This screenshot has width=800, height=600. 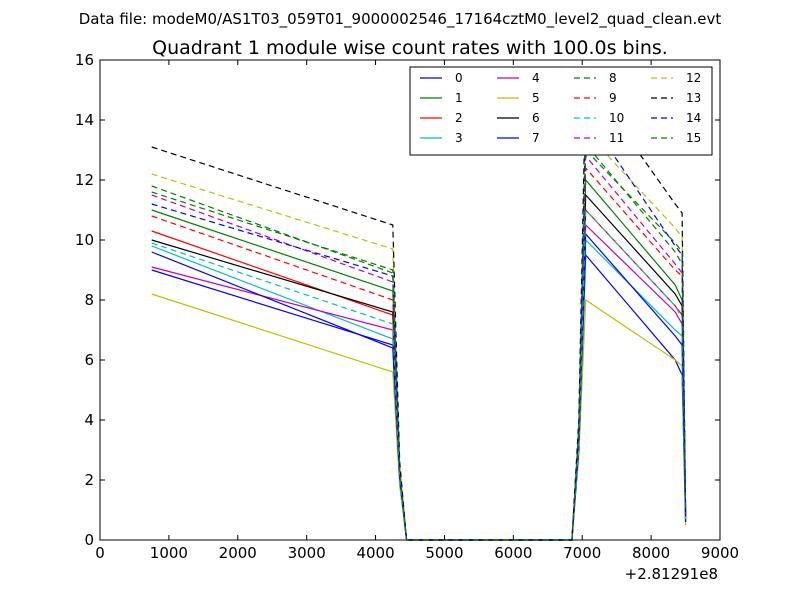 I want to click on legend-label-6: 6, so click(x=536, y=118).